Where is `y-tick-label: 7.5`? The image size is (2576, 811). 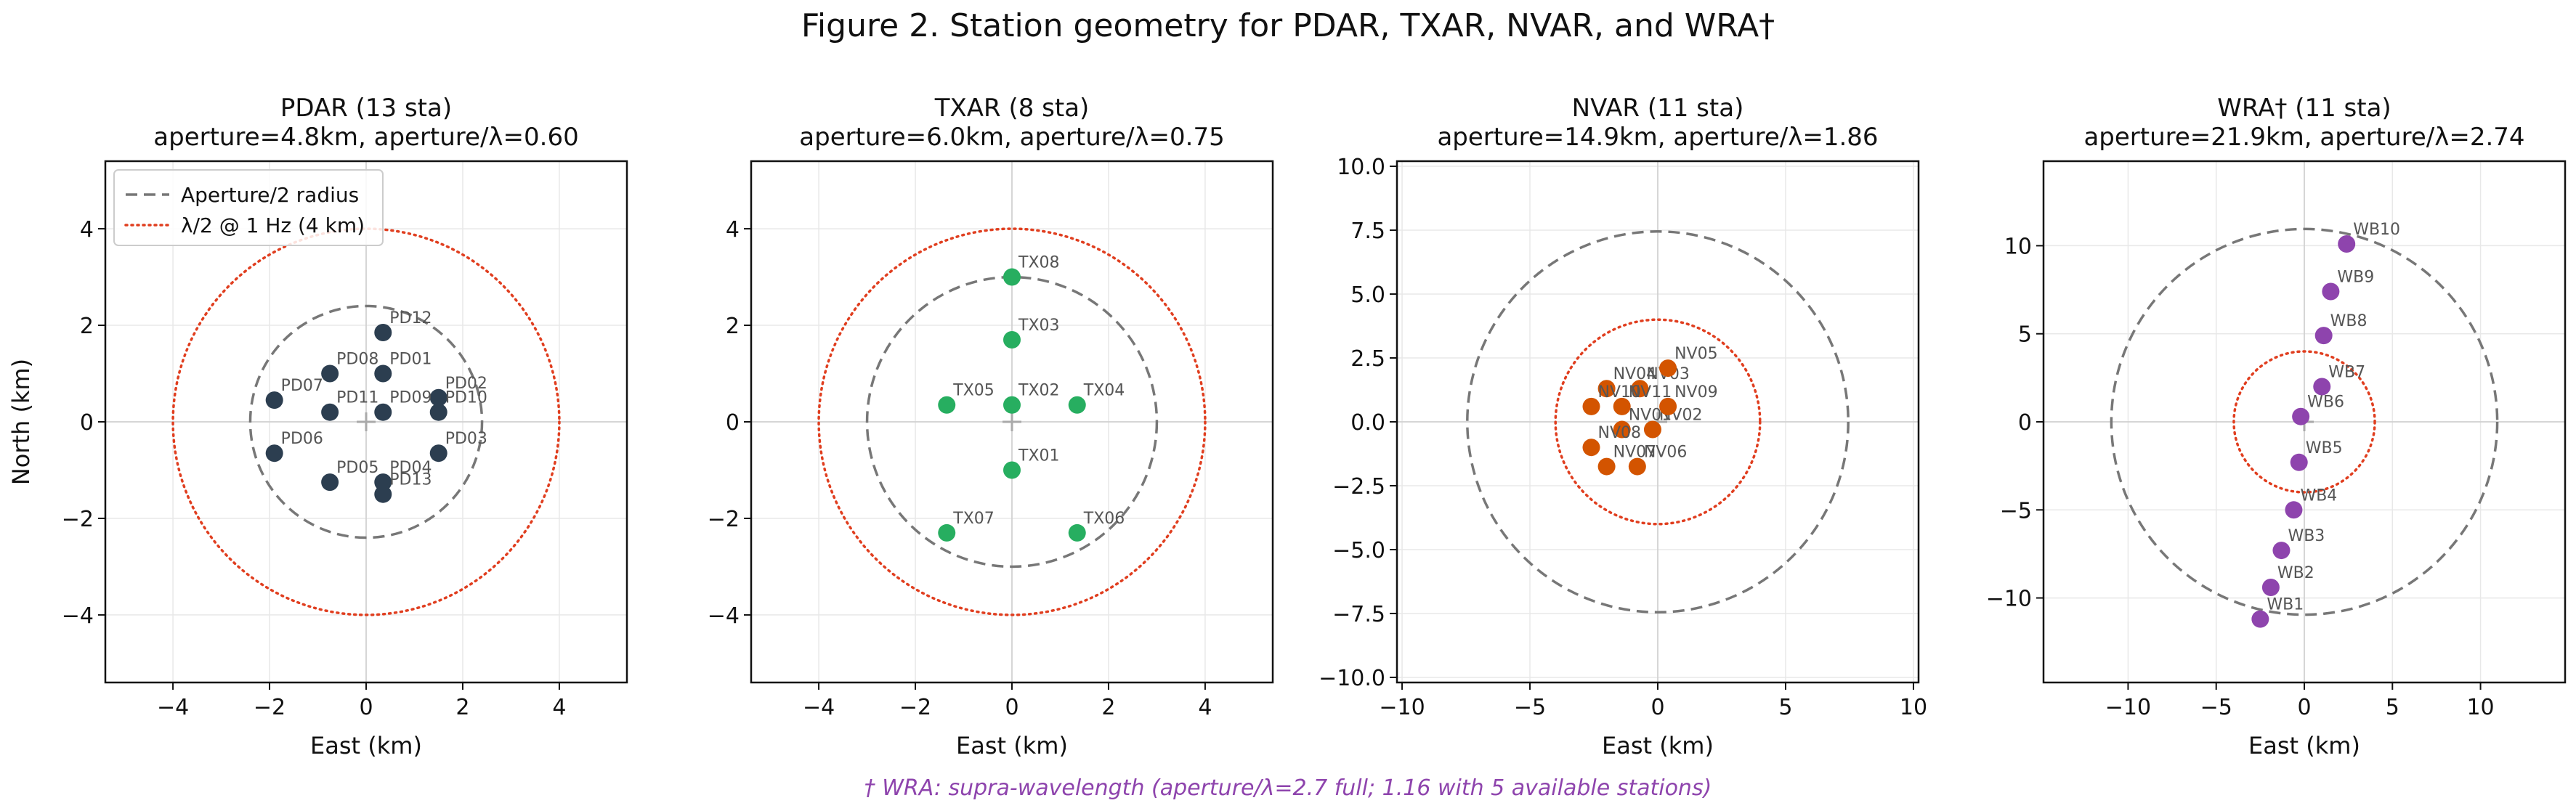 y-tick-label: 7.5 is located at coordinates (1367, 232).